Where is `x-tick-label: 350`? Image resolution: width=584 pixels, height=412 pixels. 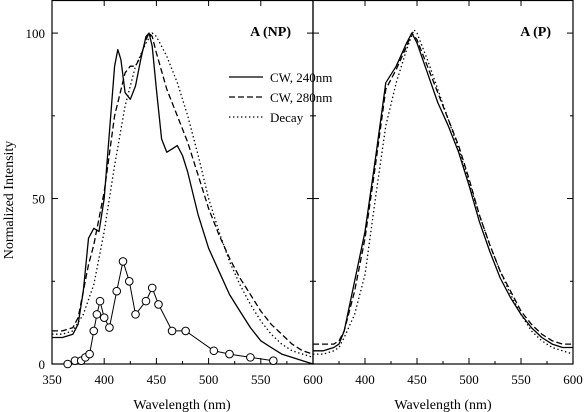 x-tick-label: 350 is located at coordinates (52, 379).